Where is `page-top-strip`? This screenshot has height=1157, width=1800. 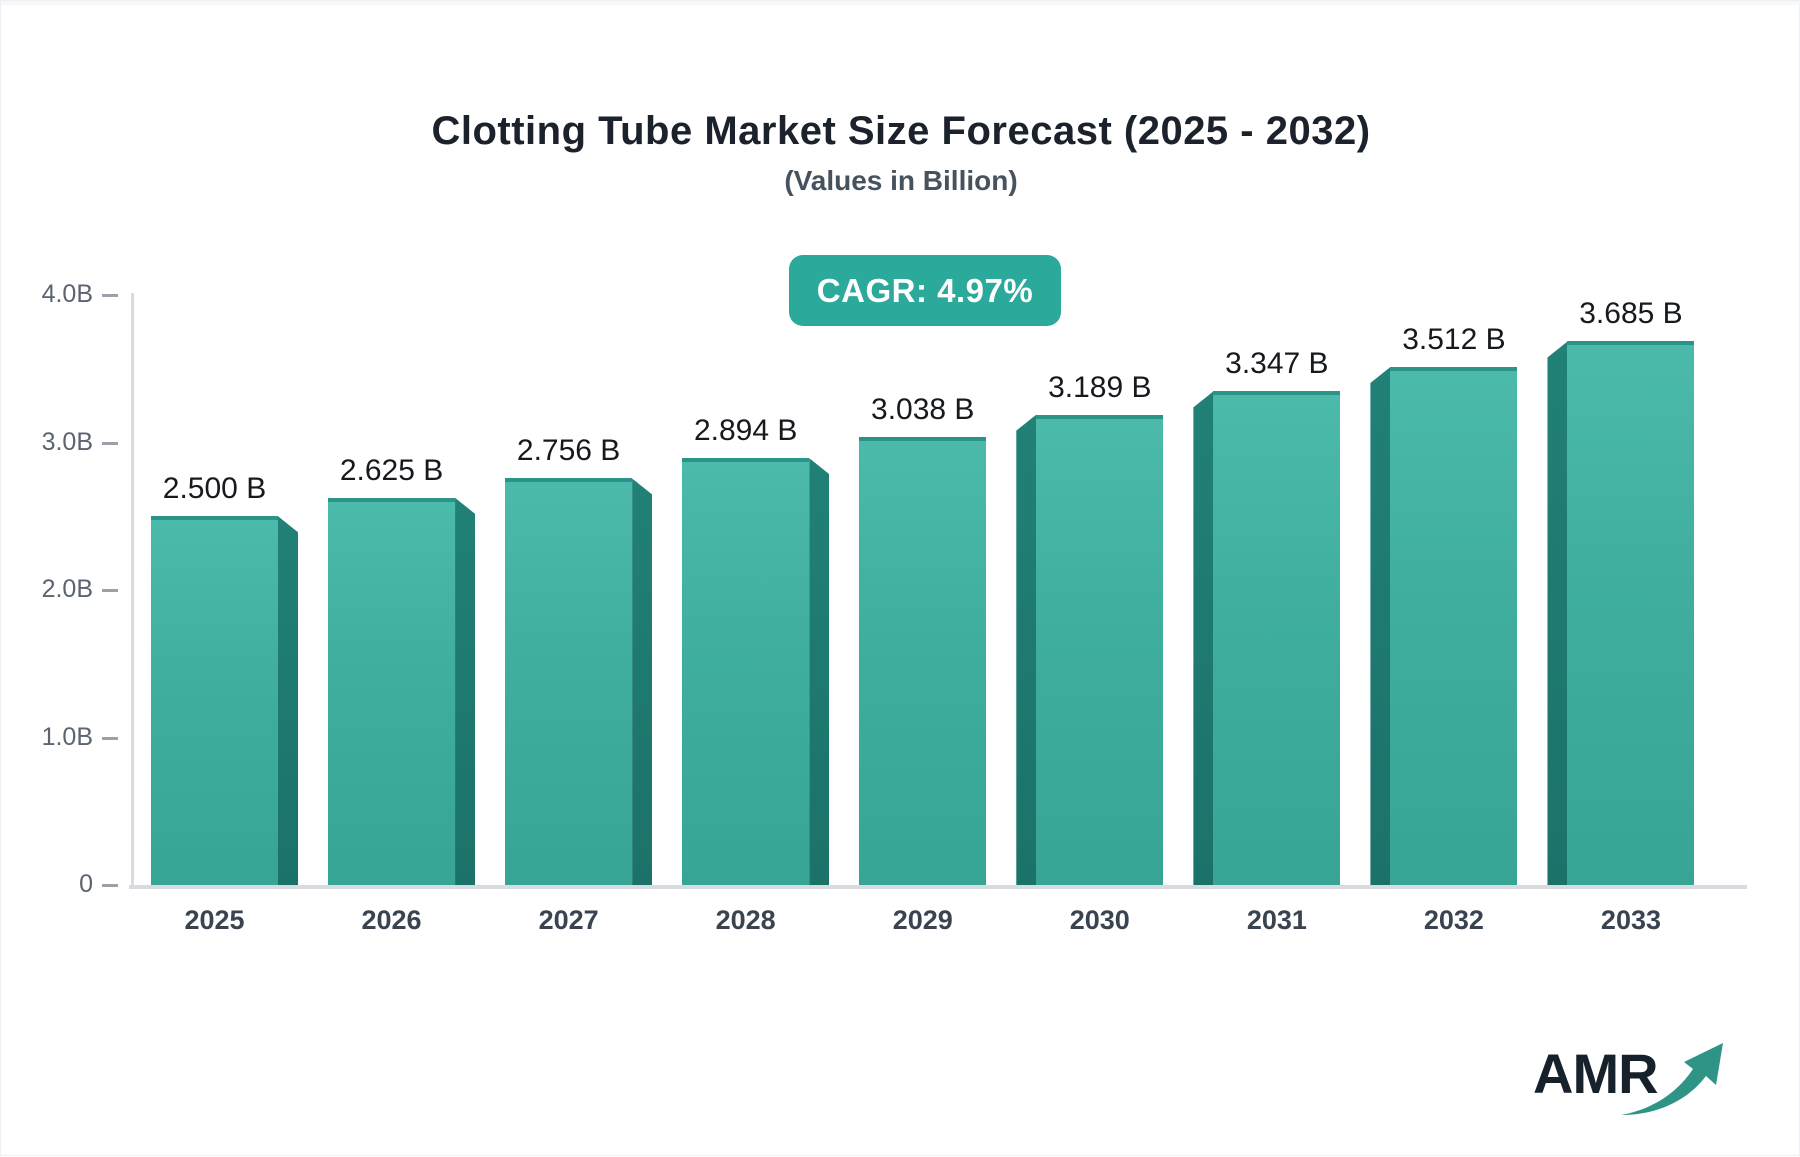
page-top-strip is located at coordinates (900, 3).